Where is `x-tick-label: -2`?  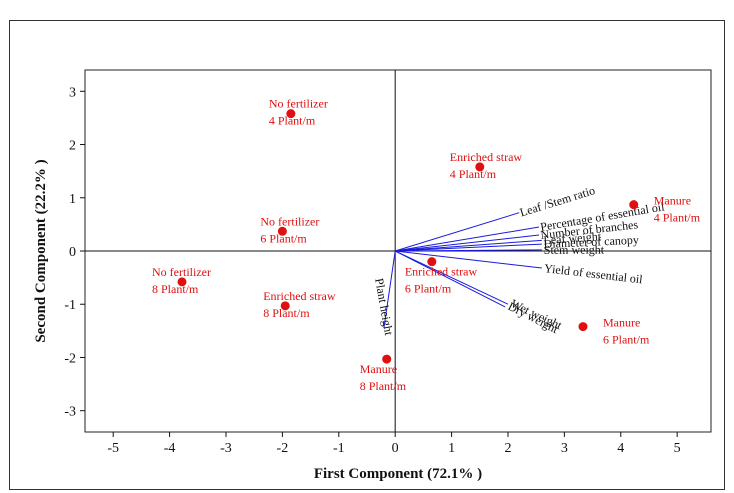
x-tick-label: -2 is located at coordinates (283, 448).